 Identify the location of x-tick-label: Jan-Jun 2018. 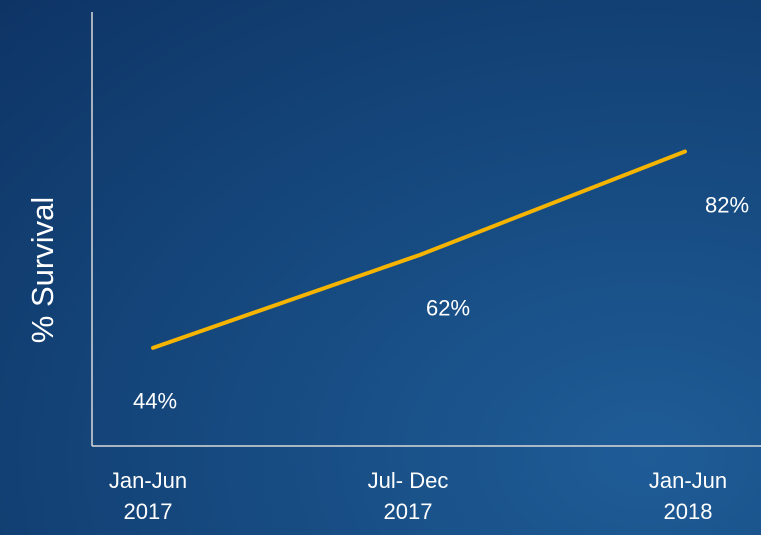
(688, 496).